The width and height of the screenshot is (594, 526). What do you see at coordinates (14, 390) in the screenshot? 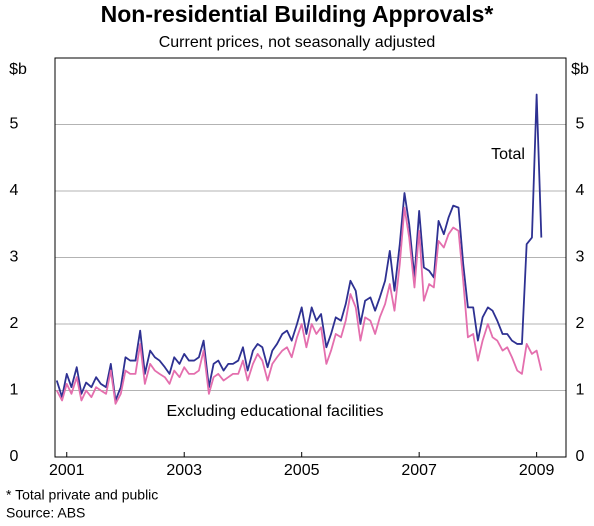
I see `y-tick-label: 1` at bounding box center [14, 390].